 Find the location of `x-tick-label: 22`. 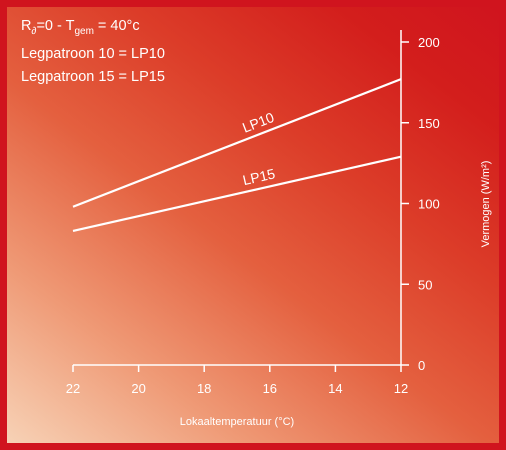

x-tick-label: 22 is located at coordinates (73, 388).